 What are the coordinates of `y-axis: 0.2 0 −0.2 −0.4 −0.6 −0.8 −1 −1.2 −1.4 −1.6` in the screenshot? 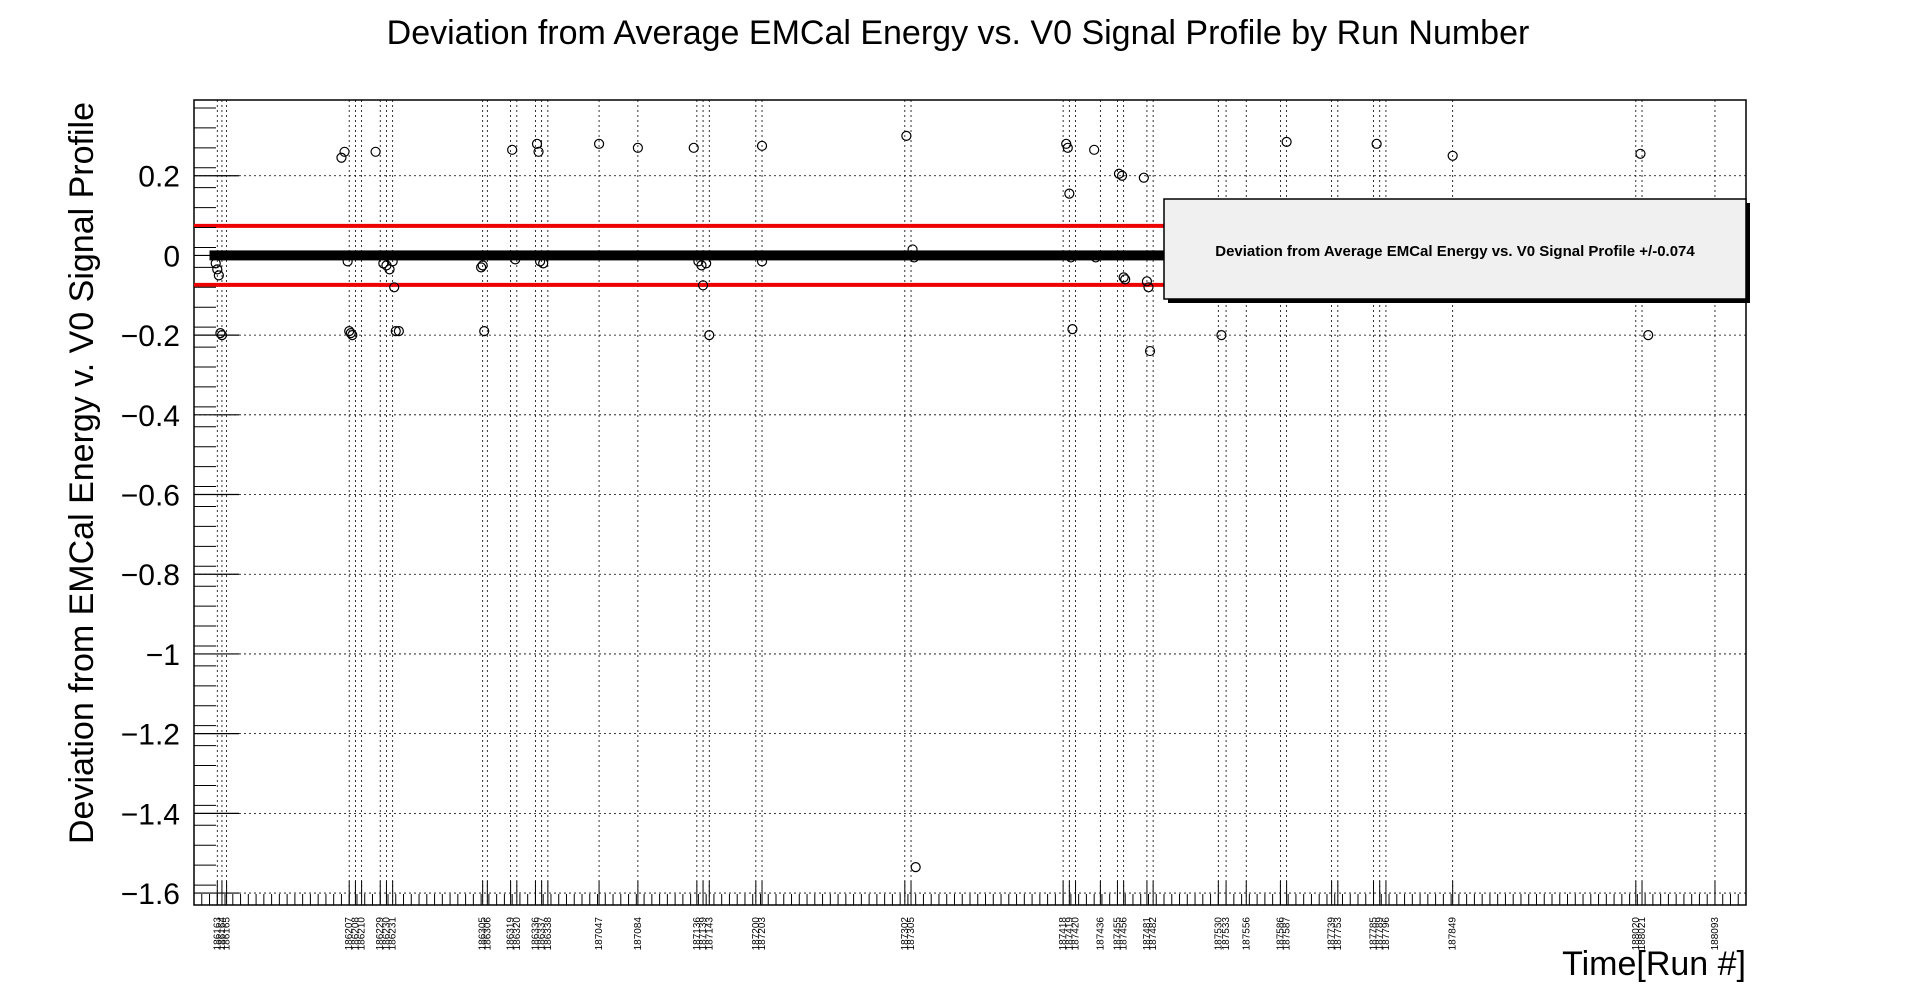 It's located at (180, 509).